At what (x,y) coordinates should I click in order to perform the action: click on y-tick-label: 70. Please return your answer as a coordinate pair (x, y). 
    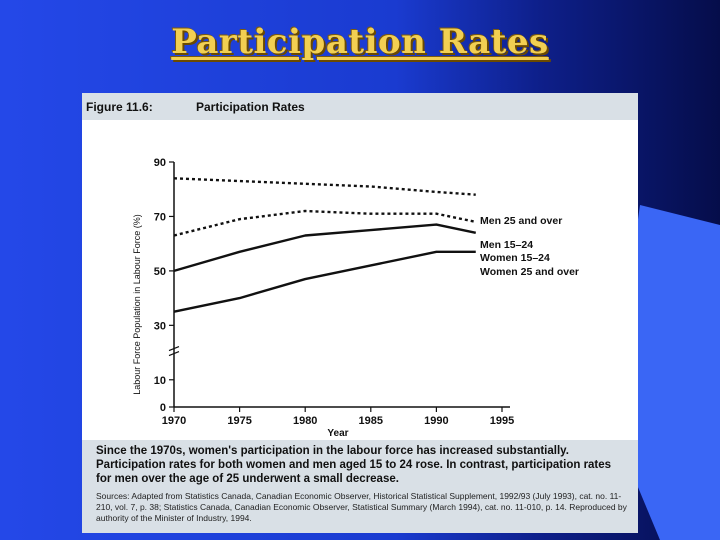
    Looking at the image, I should click on (160, 217).